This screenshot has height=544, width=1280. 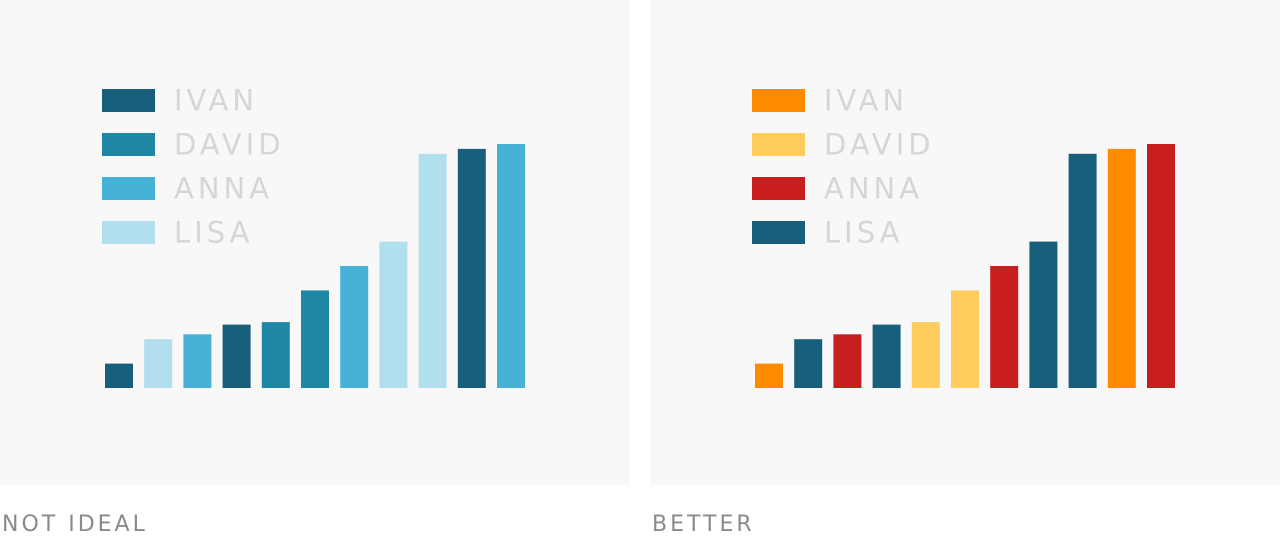 I want to click on better-legend-label-david: DAVID, so click(x=879, y=145).